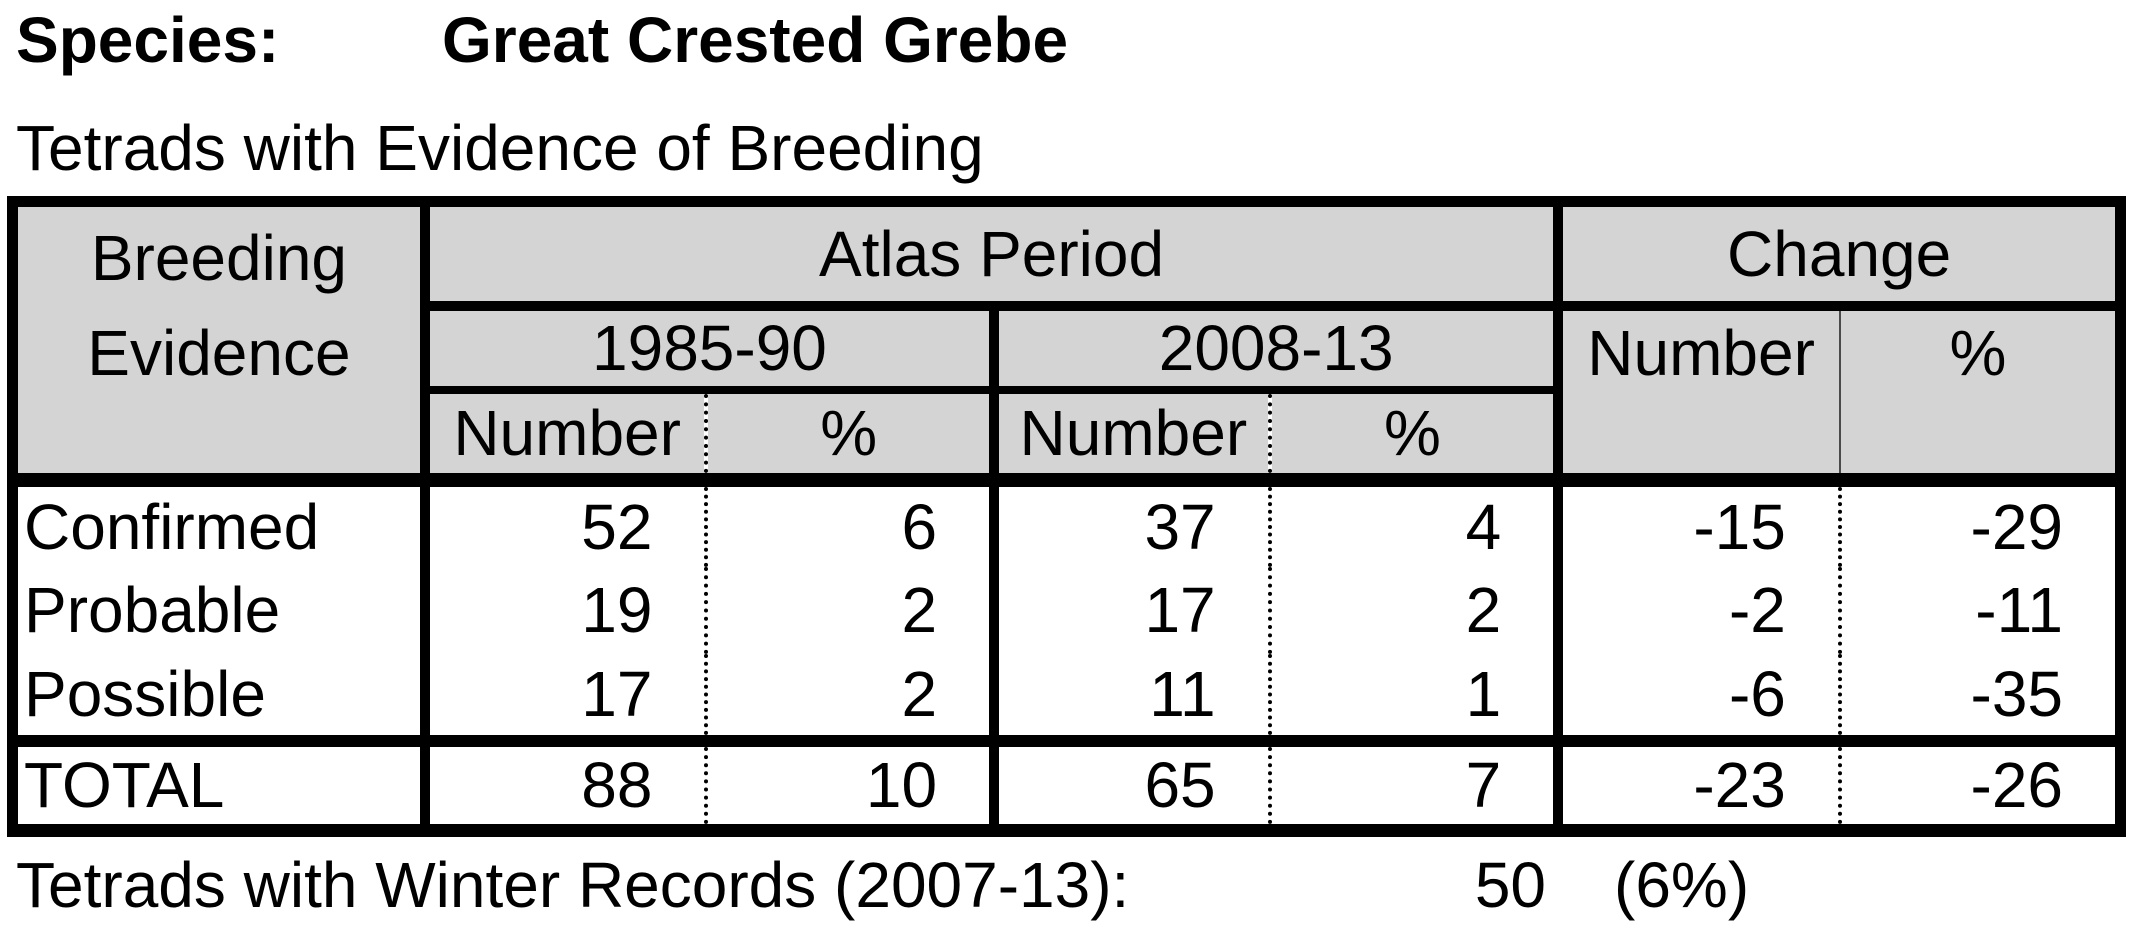 This screenshot has height=933, width=2136. What do you see at coordinates (1413, 610) in the screenshot?
I see `cell-2008-percent: 2` at bounding box center [1413, 610].